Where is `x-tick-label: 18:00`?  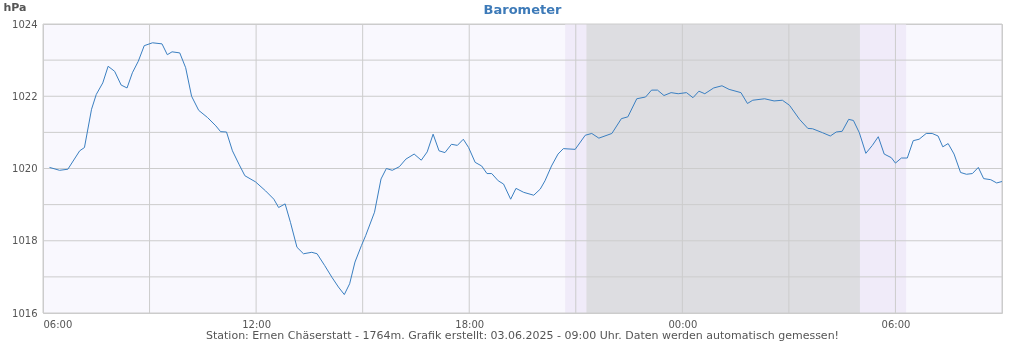 x-tick-label: 18:00 is located at coordinates (470, 324).